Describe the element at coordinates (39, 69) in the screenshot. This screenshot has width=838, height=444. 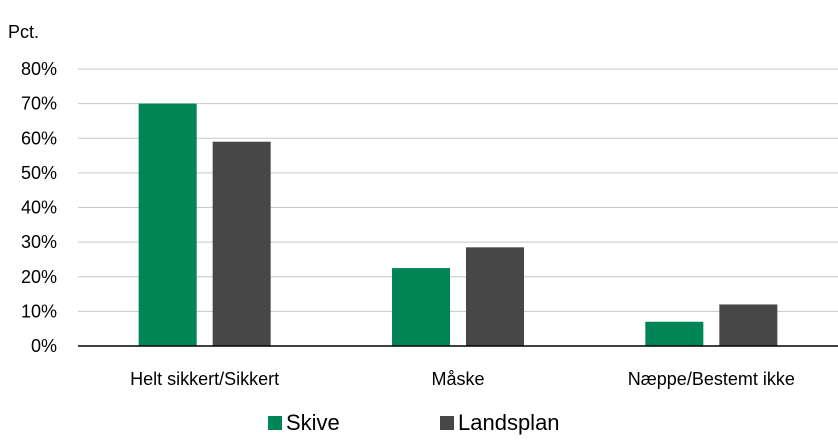
I see `y-tick-label-80: 80%` at that location.